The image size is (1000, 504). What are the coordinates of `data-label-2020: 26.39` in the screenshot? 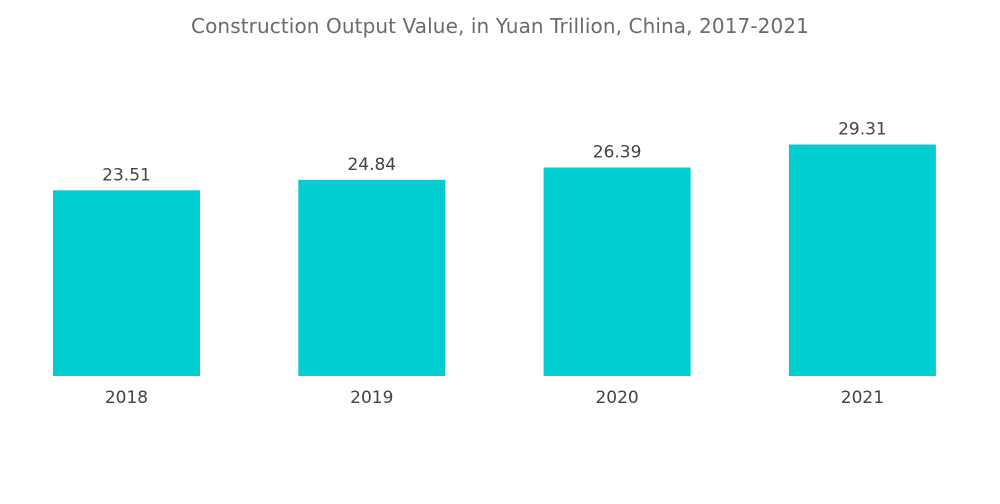 It's located at (617, 153).